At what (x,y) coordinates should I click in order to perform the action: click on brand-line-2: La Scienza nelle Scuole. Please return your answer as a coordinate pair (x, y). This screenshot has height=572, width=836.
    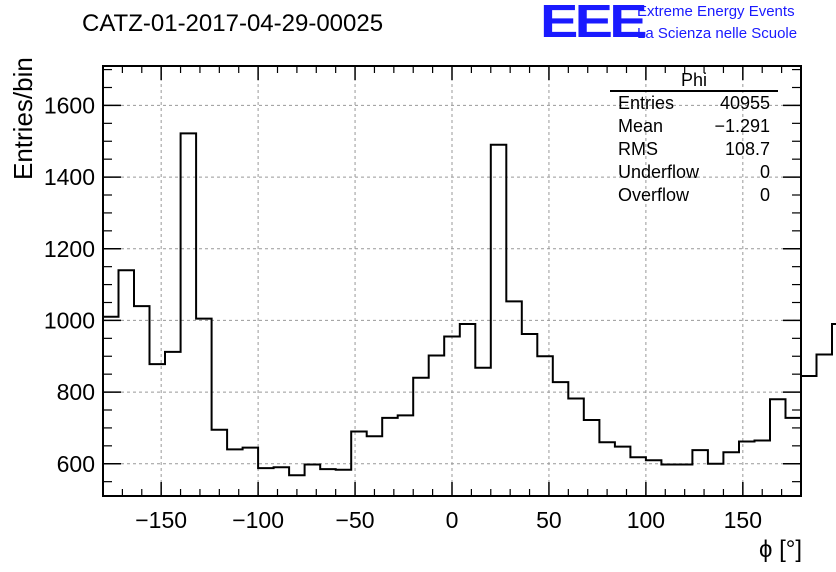
    Looking at the image, I should click on (717, 33).